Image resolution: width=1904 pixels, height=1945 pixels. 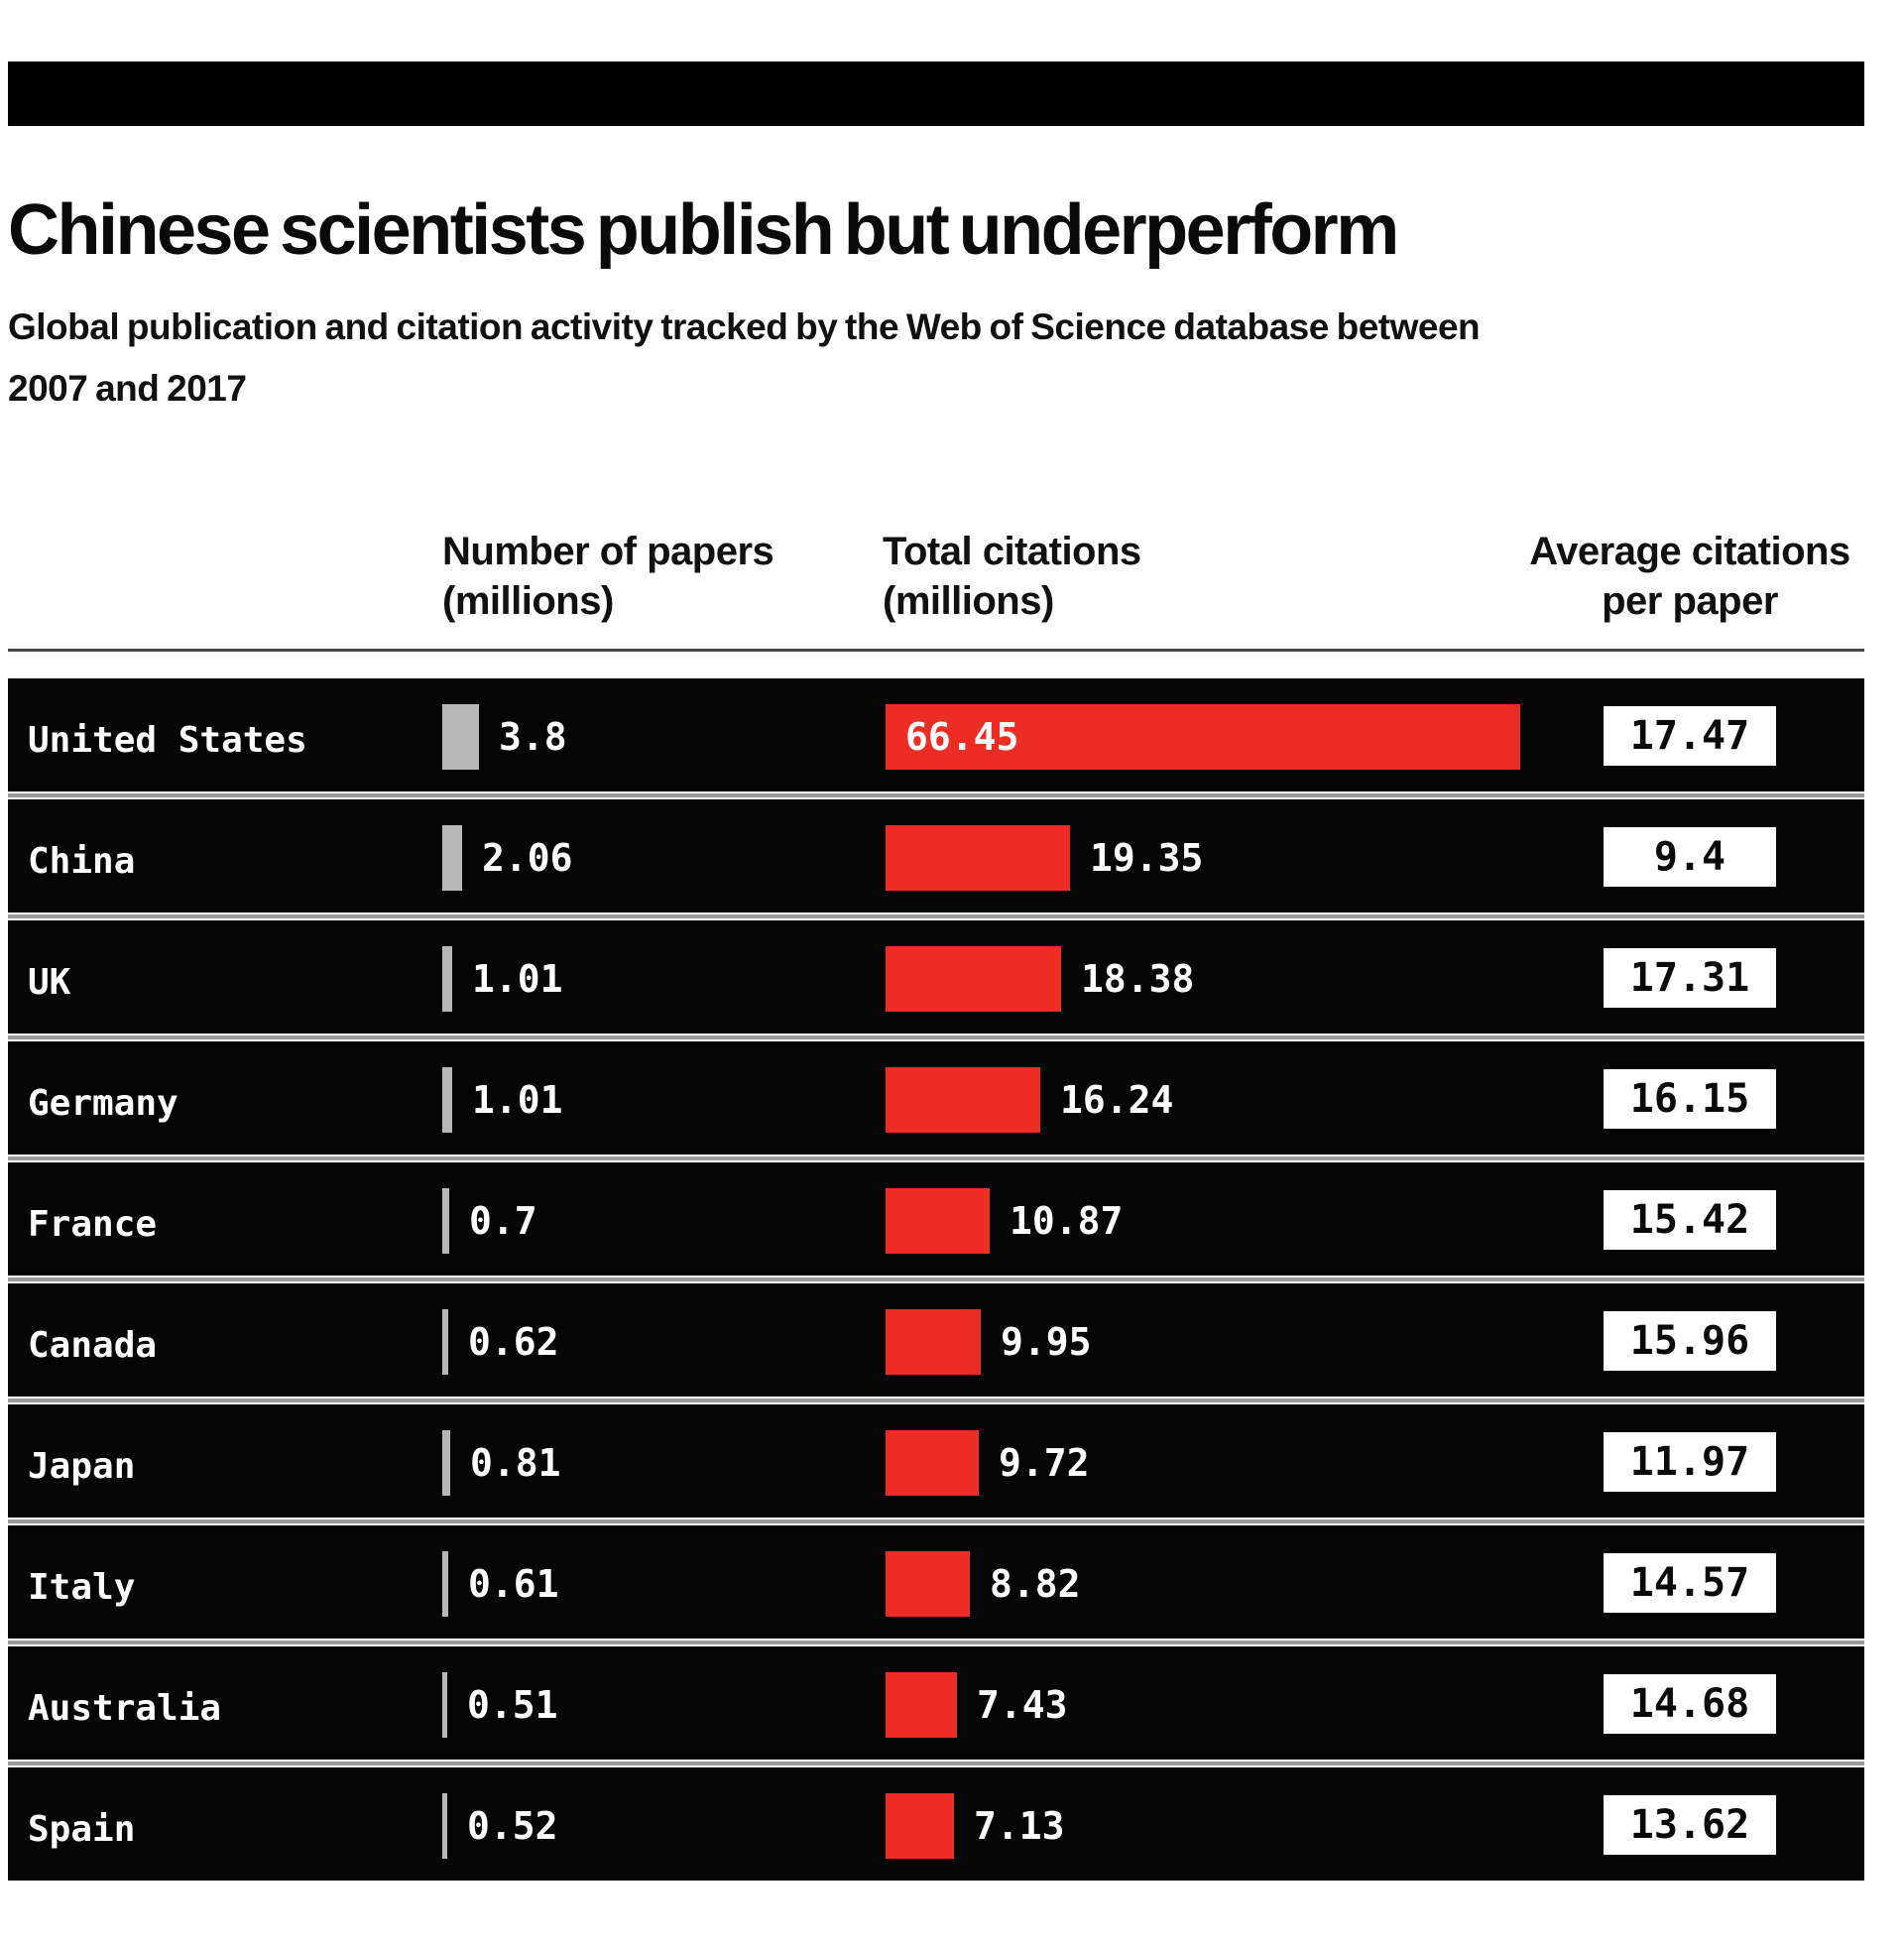 I want to click on avg-citations-box: 13.62, so click(x=1690, y=1825).